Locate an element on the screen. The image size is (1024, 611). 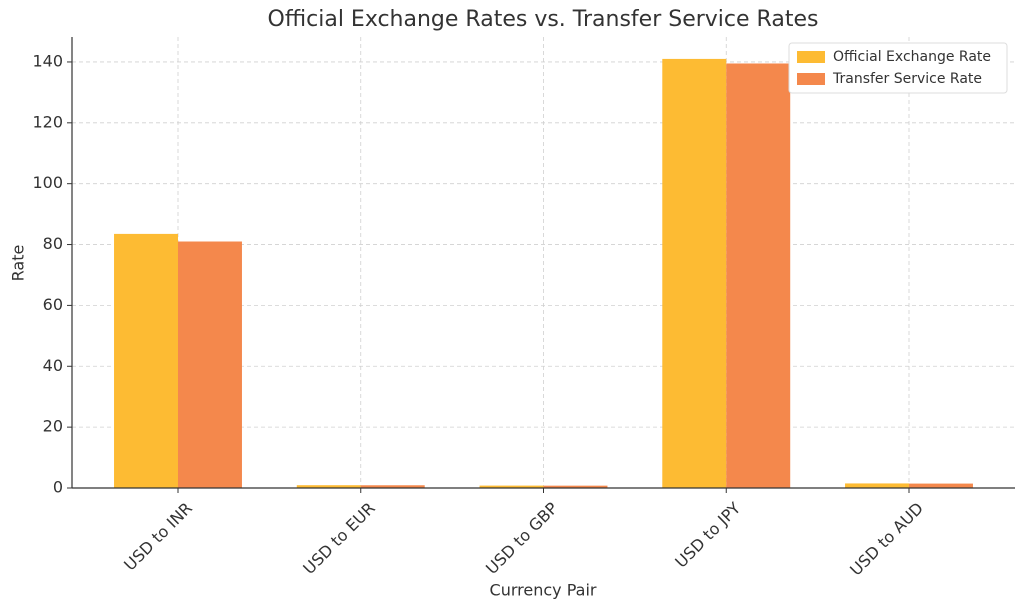
x-axis-label: Currency Pair is located at coordinates (543, 590).